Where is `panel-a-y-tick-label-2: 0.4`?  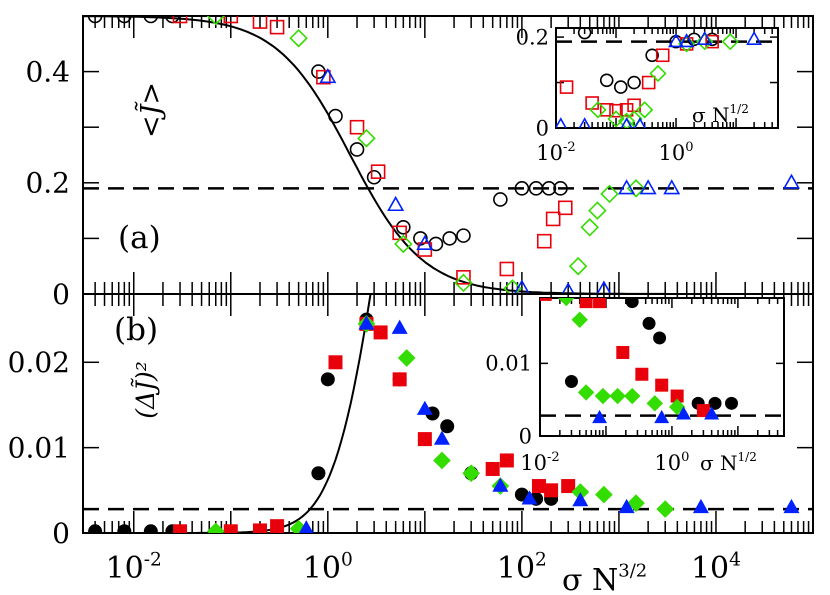 panel-a-y-tick-label-2: 0.4 is located at coordinates (47, 71).